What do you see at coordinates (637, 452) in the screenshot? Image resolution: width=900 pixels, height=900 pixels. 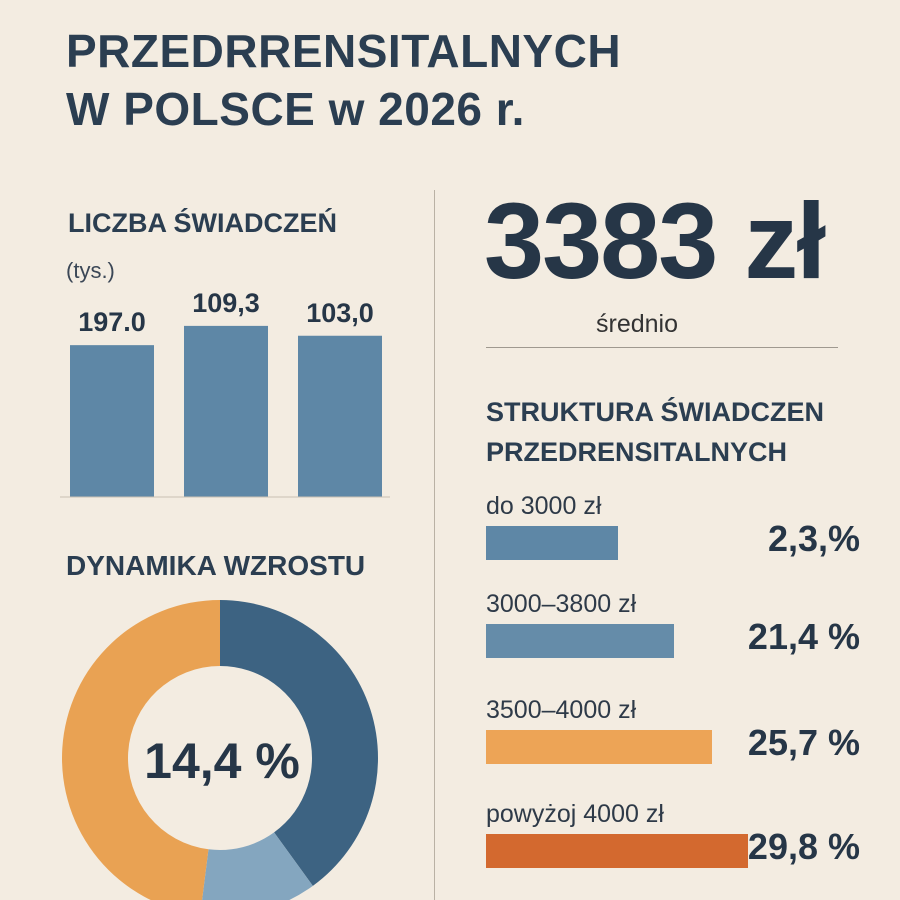 I see `structure-title-line-2: PRZEDRENSITALNYCH` at bounding box center [637, 452].